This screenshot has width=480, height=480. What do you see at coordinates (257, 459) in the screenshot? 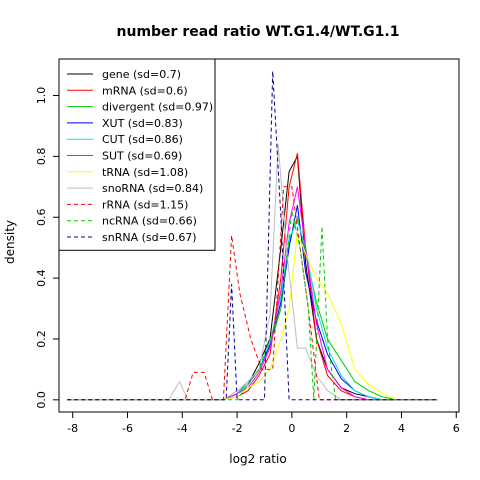
I see `x-axis-label: log2 ratio` at bounding box center [257, 459].